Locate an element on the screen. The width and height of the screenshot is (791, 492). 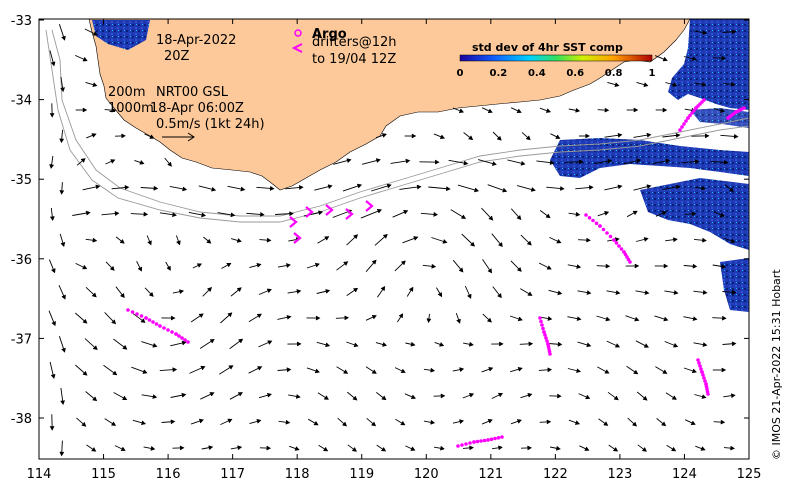
colorbar-title: std dev of 4hr SST comp is located at coordinates (547, 47).